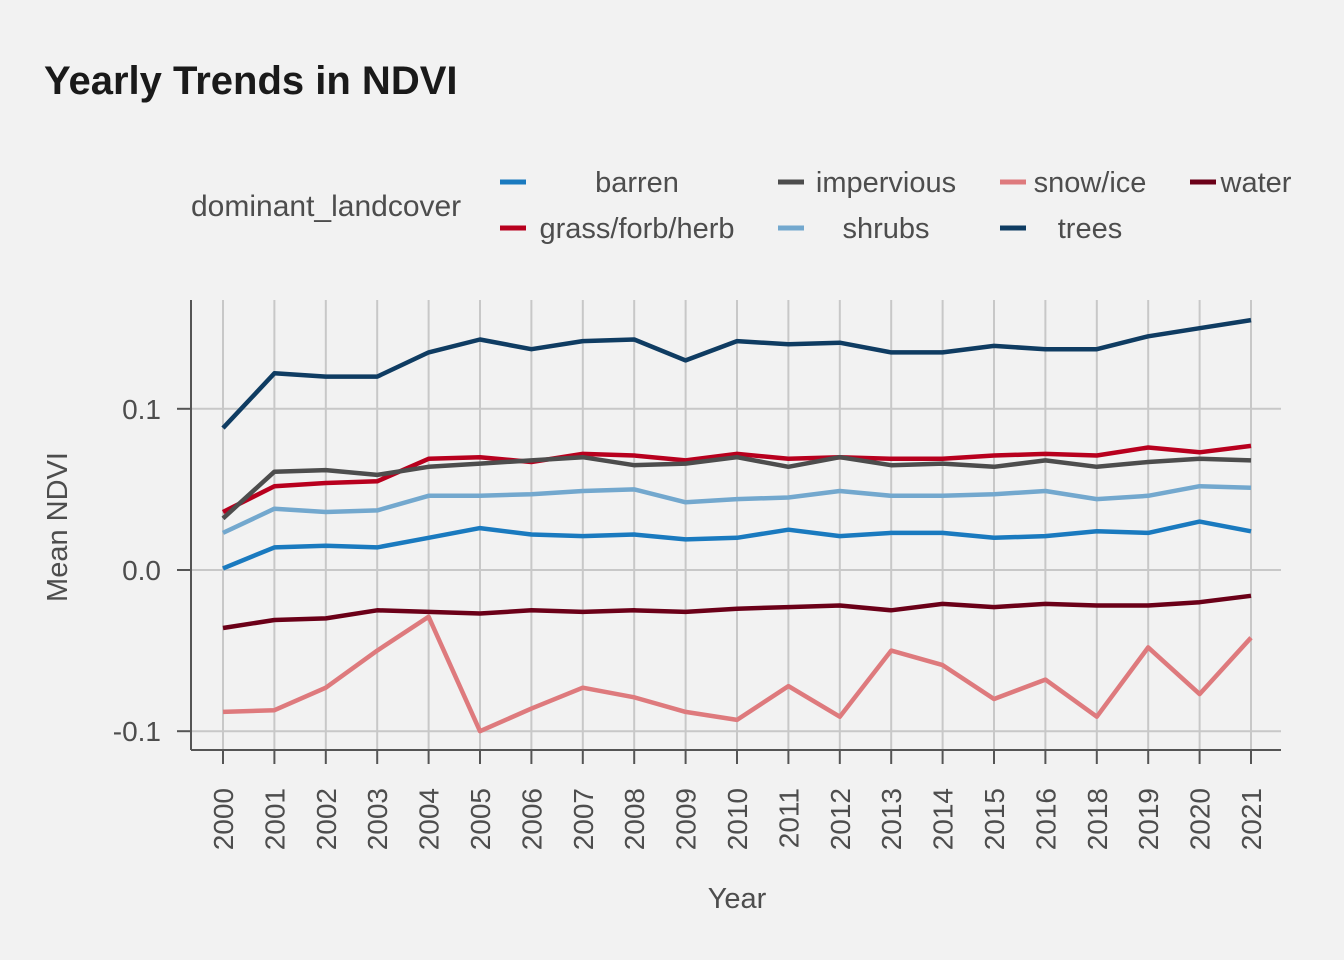 The width and height of the screenshot is (1344, 960). Describe the element at coordinates (686, 819) in the screenshot. I see `x-tick-label: 2009` at that location.